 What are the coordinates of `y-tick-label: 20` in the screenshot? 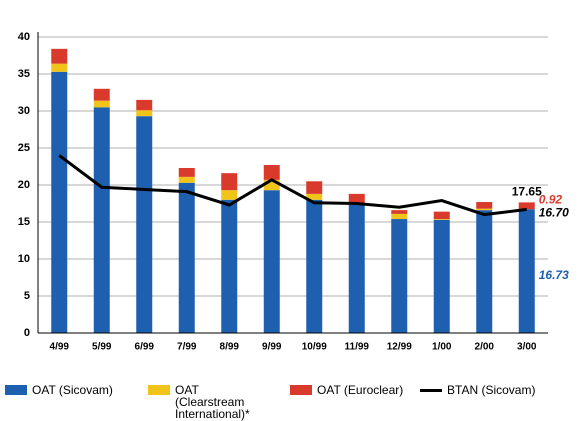 It's located at (24, 185).